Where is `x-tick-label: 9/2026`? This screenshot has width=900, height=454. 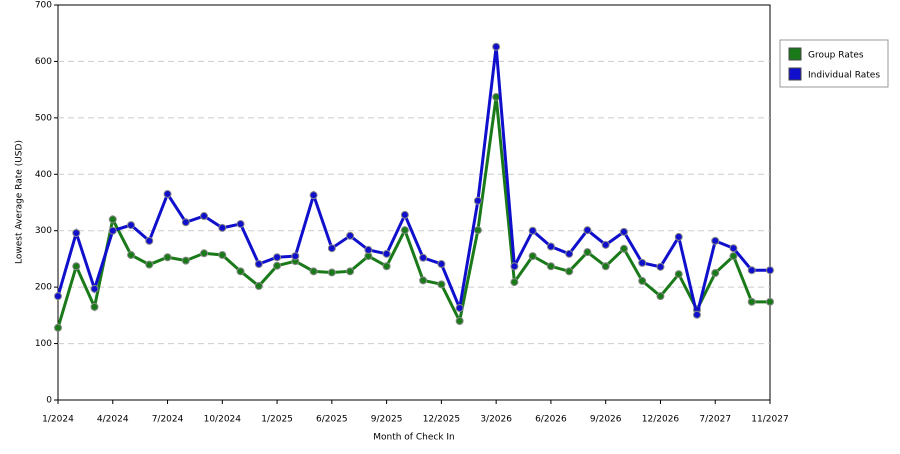 x-tick-label: 9/2026 is located at coordinates (606, 420).